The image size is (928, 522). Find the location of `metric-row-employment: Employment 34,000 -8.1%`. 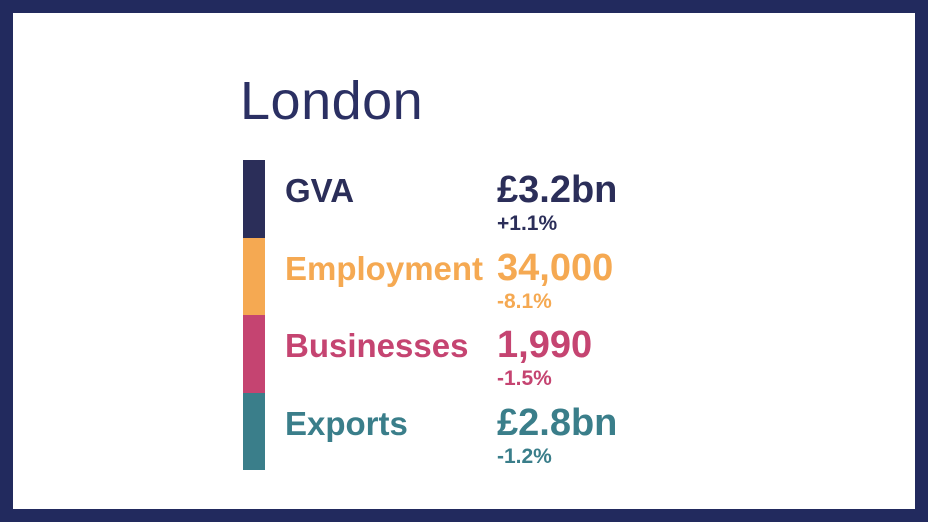

metric-row-employment: Employment 34,000 -8.1% is located at coordinates (495, 277).